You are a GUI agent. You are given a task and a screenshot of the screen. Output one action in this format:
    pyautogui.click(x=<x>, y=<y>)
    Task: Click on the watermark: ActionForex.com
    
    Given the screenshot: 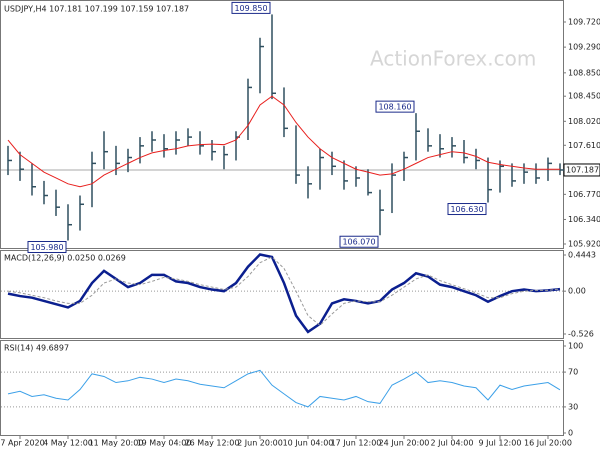 What is the action you would take?
    pyautogui.click(x=453, y=59)
    